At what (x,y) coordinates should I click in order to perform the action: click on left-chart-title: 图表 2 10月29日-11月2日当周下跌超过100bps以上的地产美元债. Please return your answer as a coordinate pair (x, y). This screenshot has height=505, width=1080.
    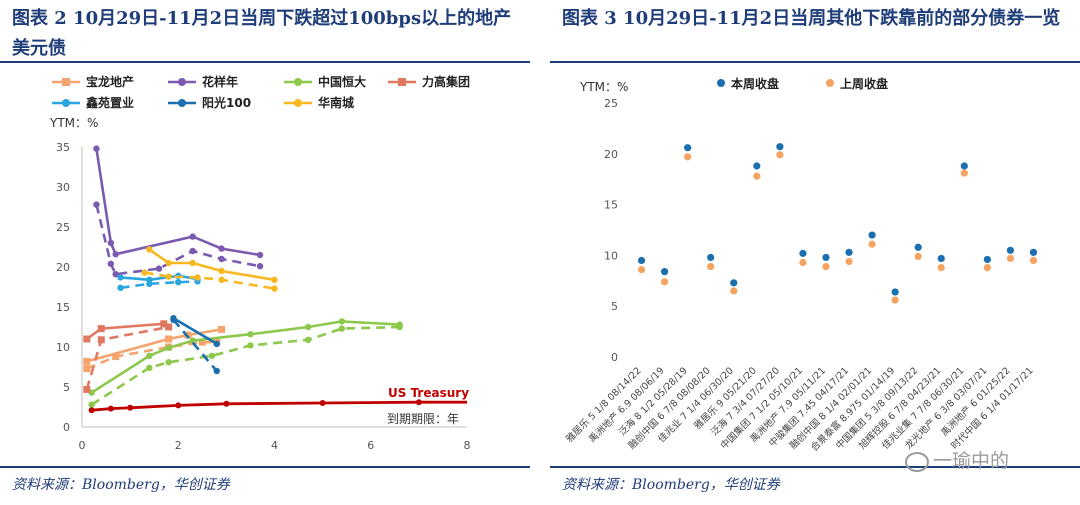
    Looking at the image, I should click on (262, 33).